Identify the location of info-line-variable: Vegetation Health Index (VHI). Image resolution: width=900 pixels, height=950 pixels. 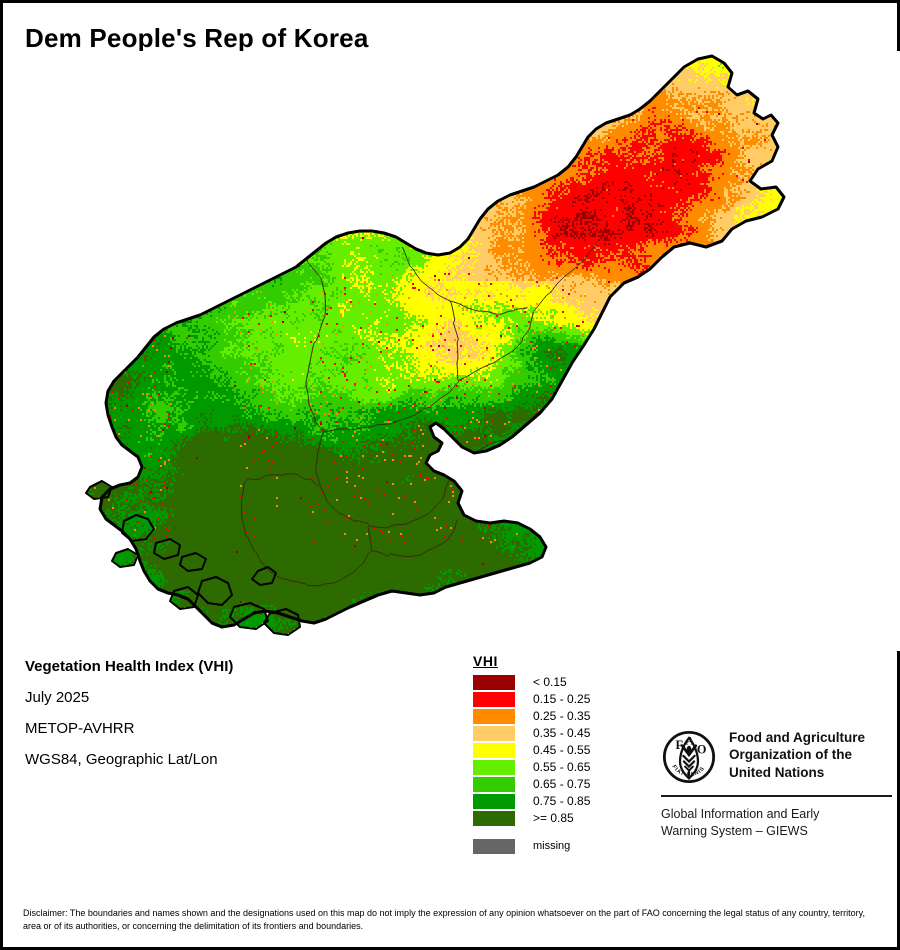
(129, 666).